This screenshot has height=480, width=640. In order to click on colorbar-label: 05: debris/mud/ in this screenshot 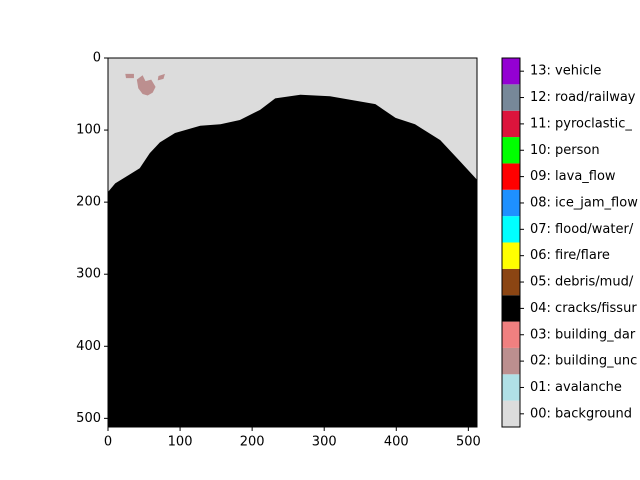, I will do `click(582, 282)`.